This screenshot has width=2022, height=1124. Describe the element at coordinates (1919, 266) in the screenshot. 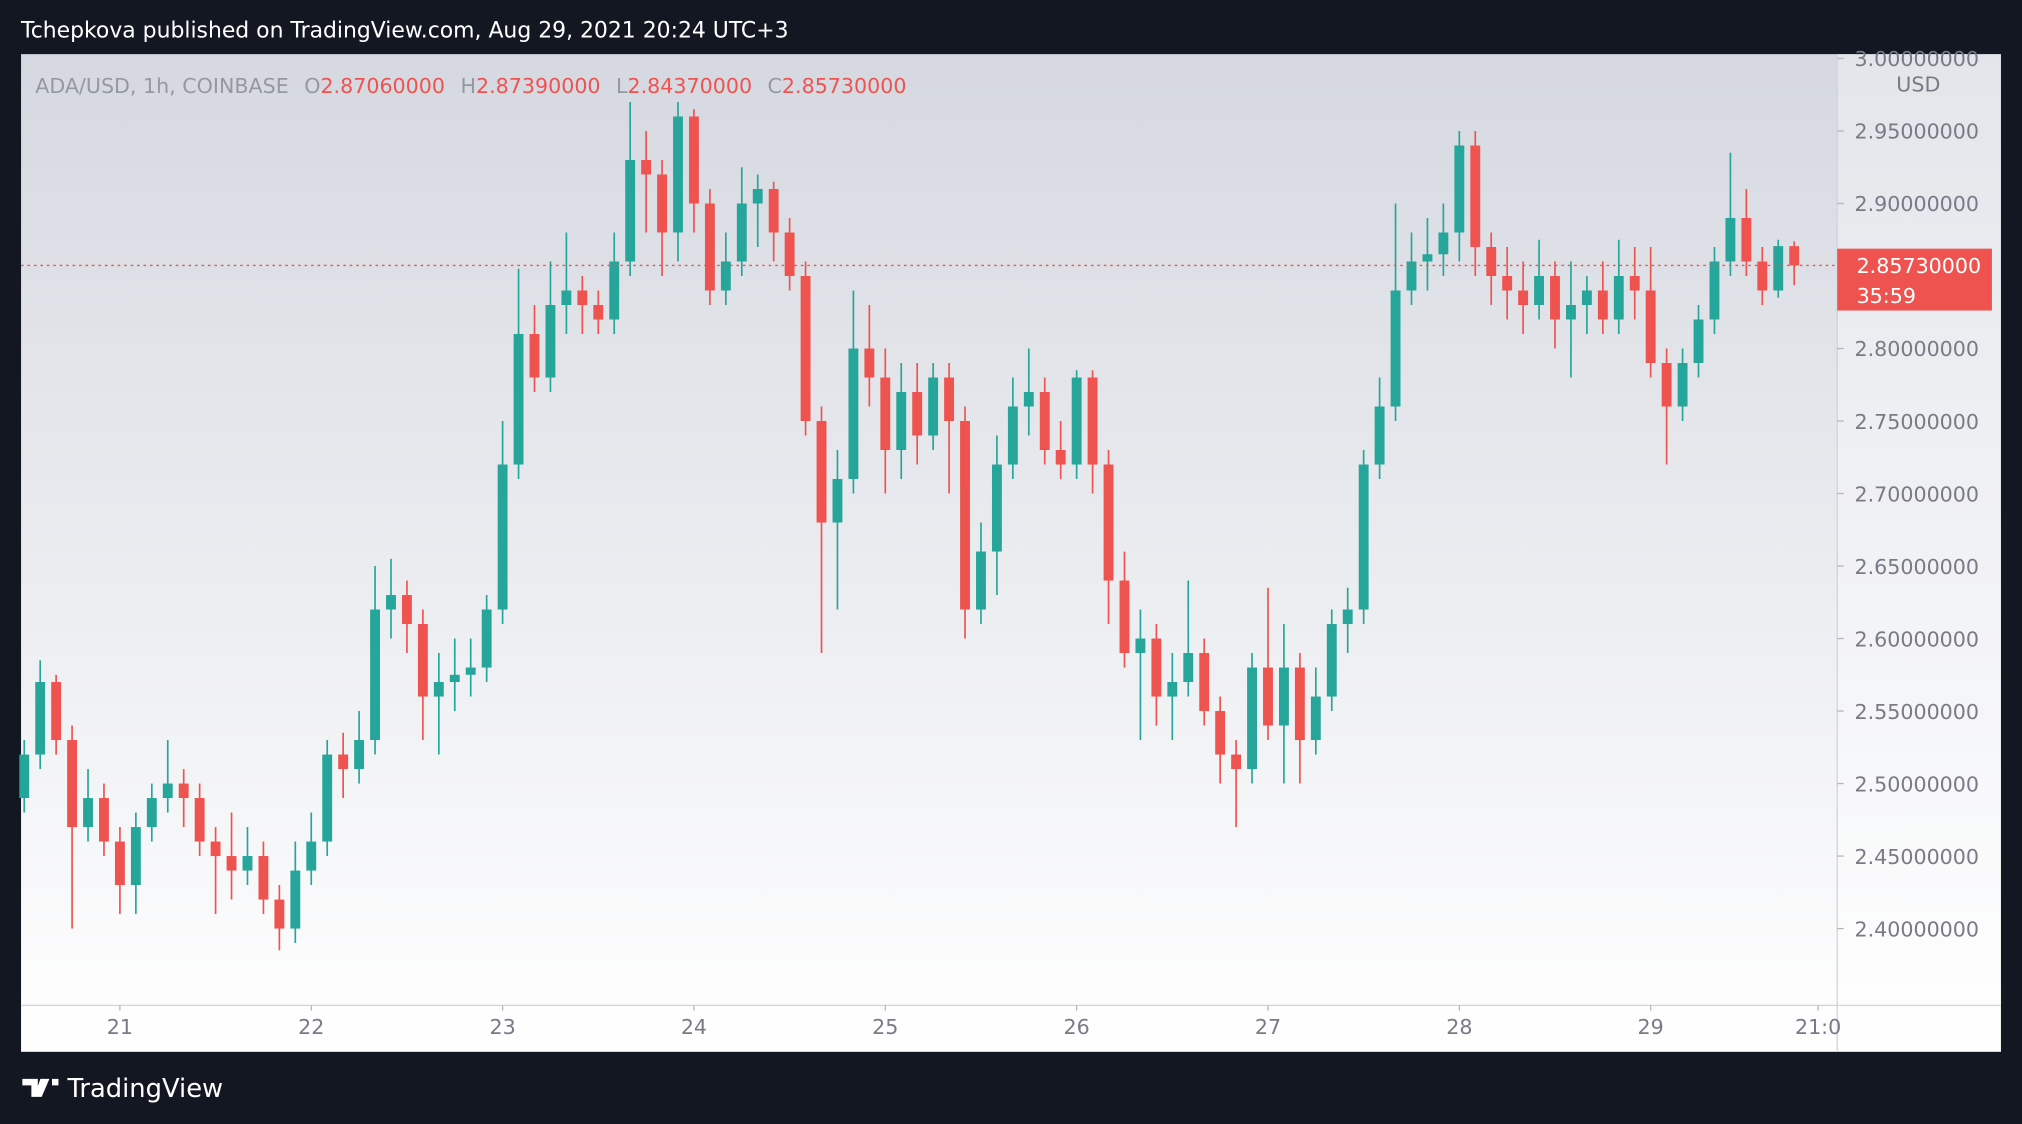

I see `last-price-label: 2.85730000` at that location.